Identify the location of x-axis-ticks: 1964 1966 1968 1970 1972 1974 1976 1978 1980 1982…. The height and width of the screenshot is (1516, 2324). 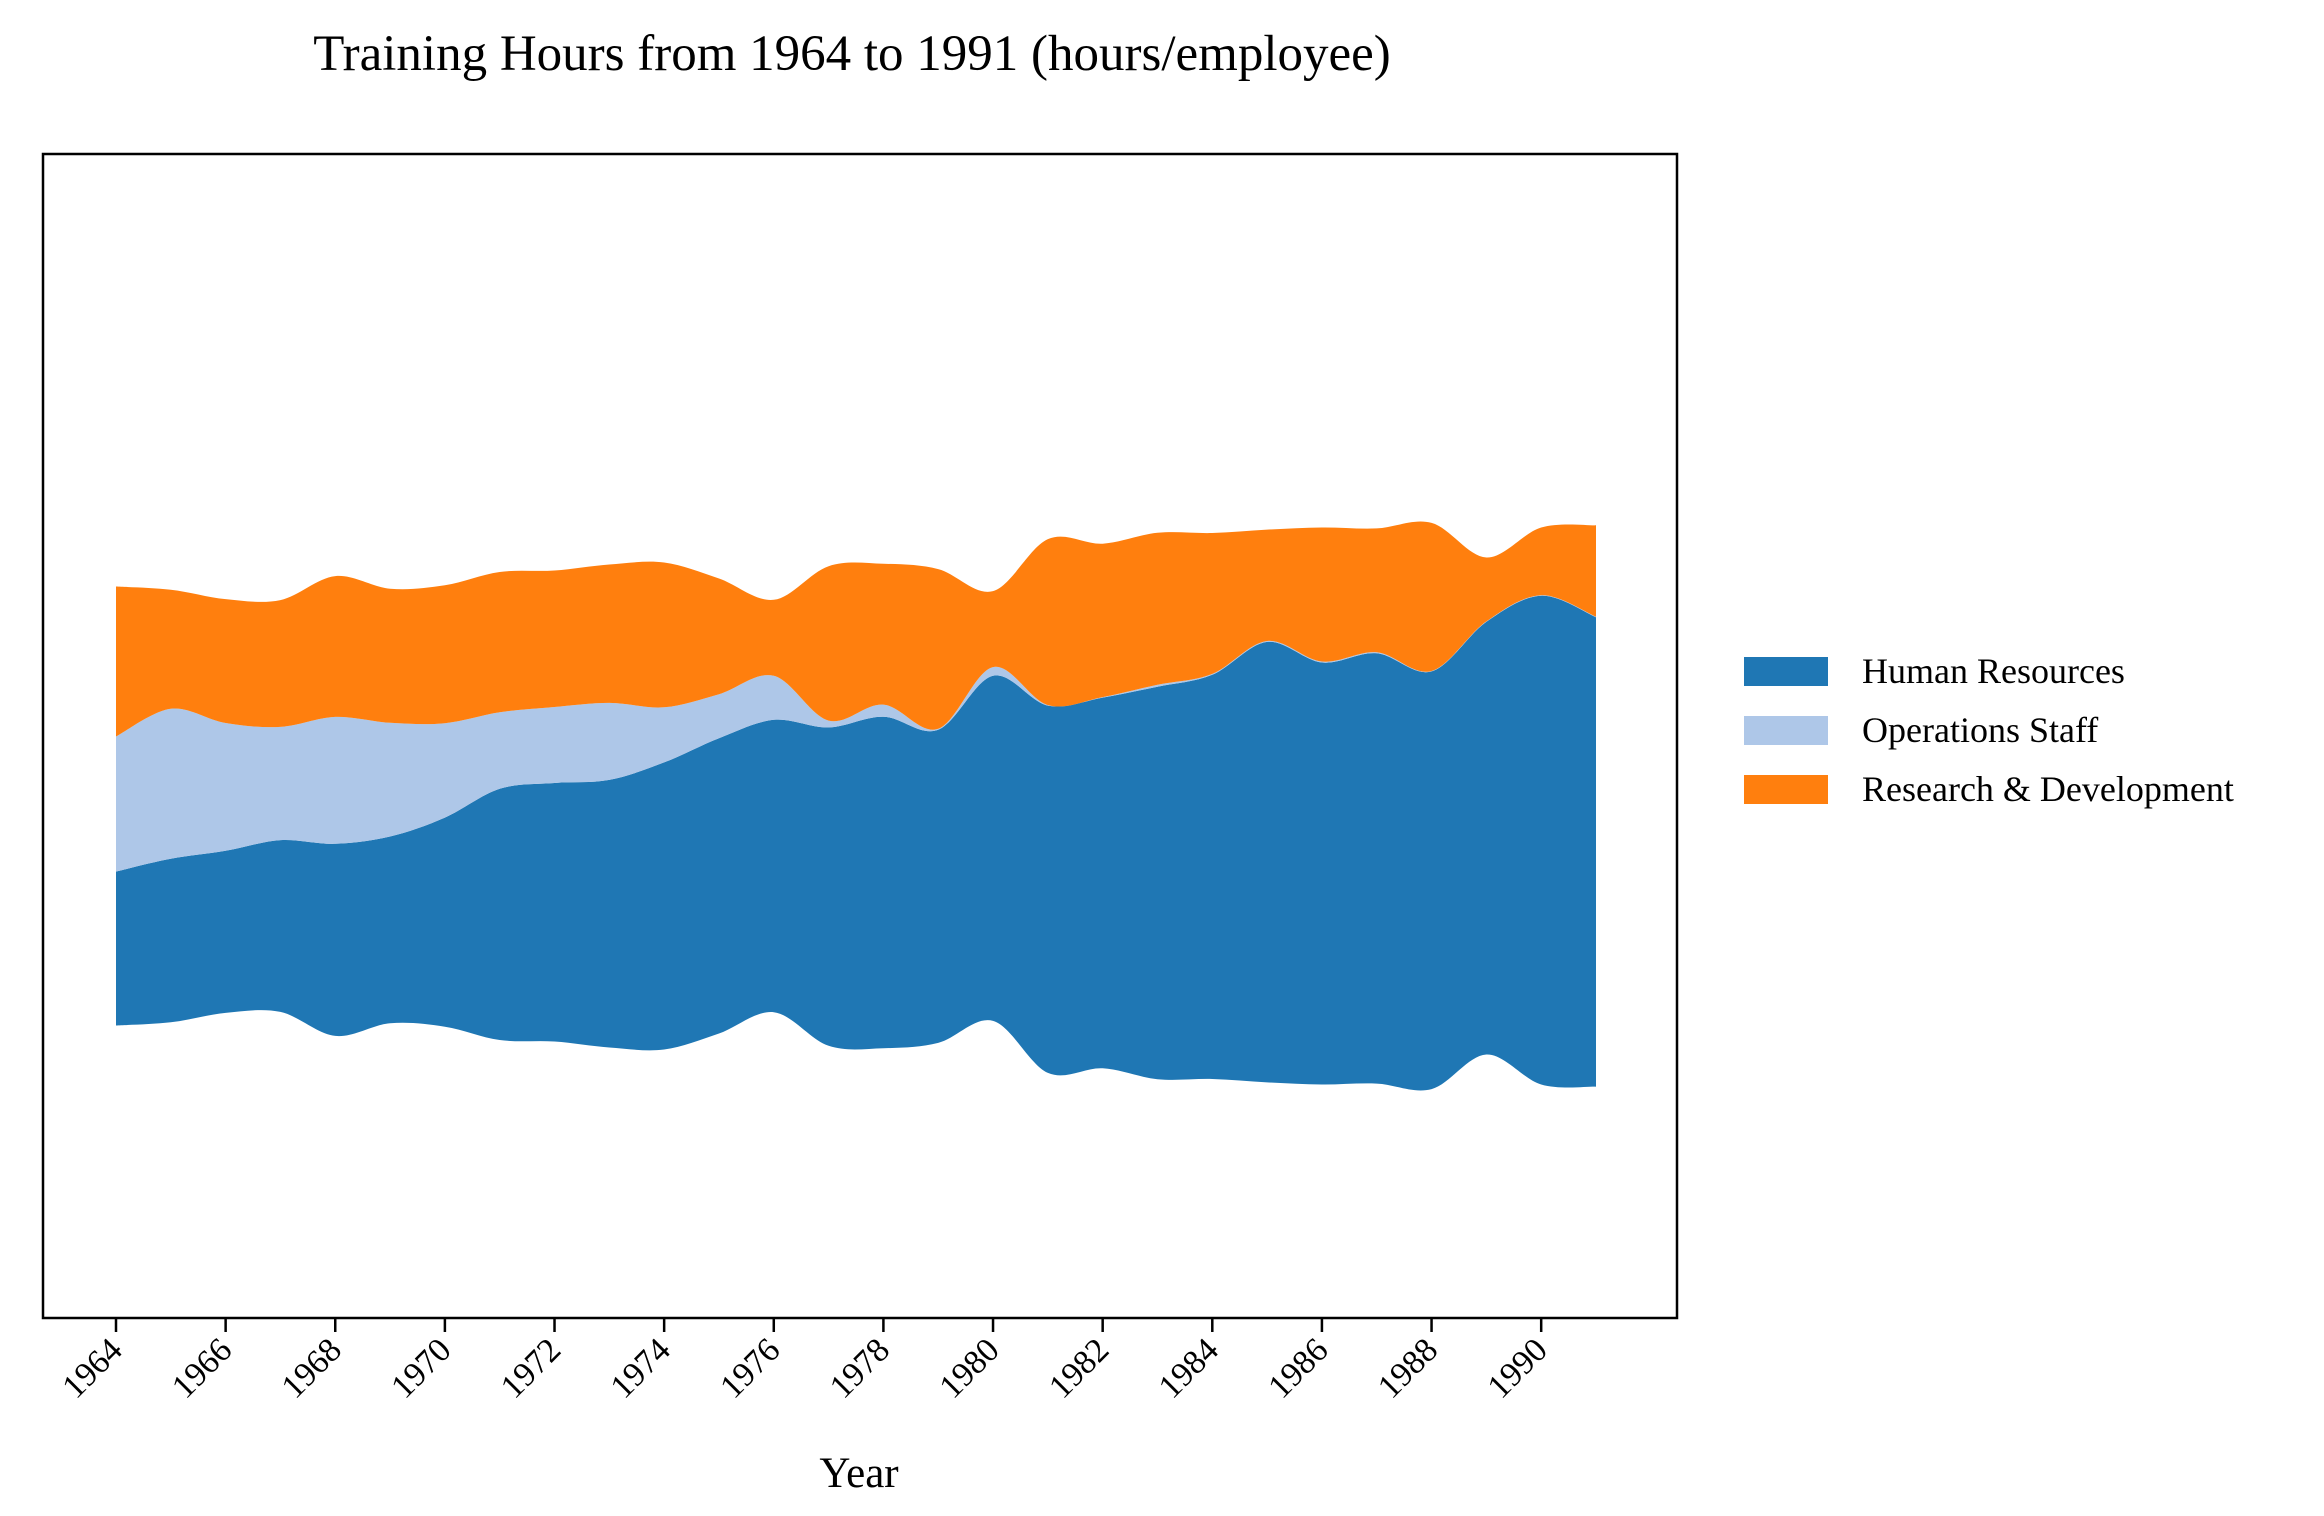
(805, 1362).